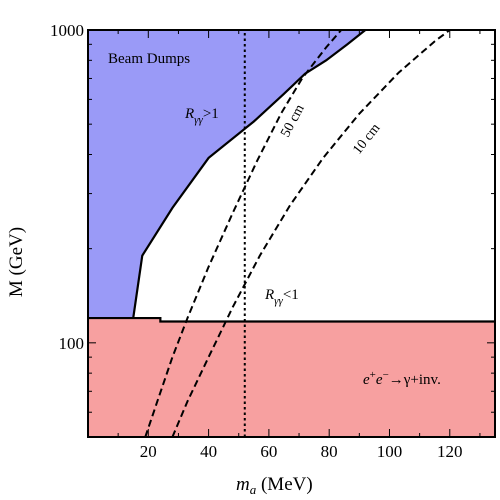  I want to click on r-lt-label: Rγγ<1, so click(281, 297).